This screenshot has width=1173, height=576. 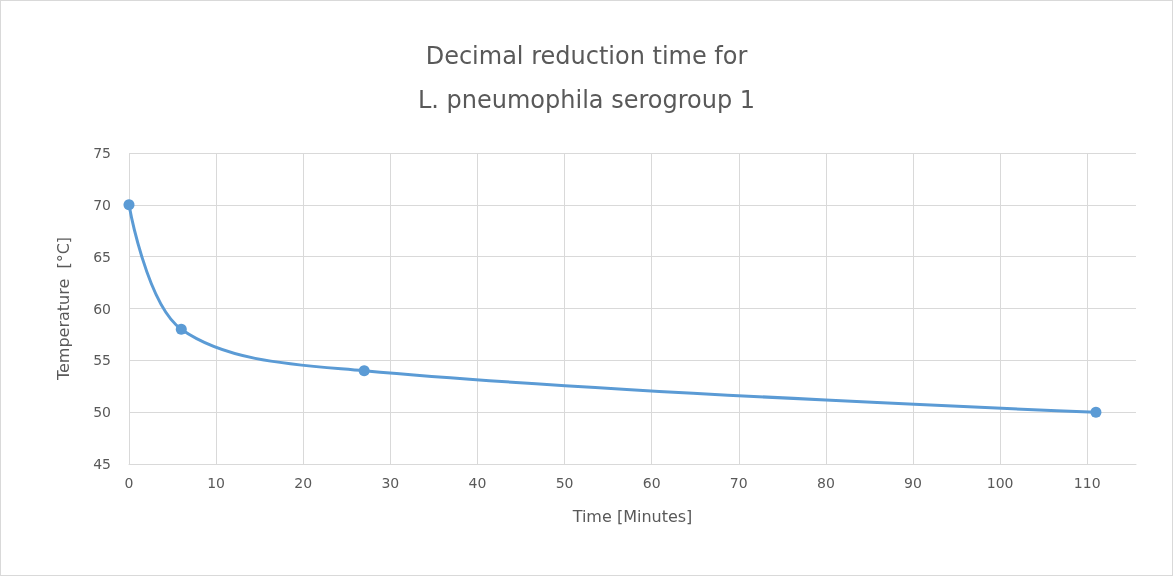 What do you see at coordinates (564, 483) in the screenshot?
I see `x-tick-label: 50` at bounding box center [564, 483].